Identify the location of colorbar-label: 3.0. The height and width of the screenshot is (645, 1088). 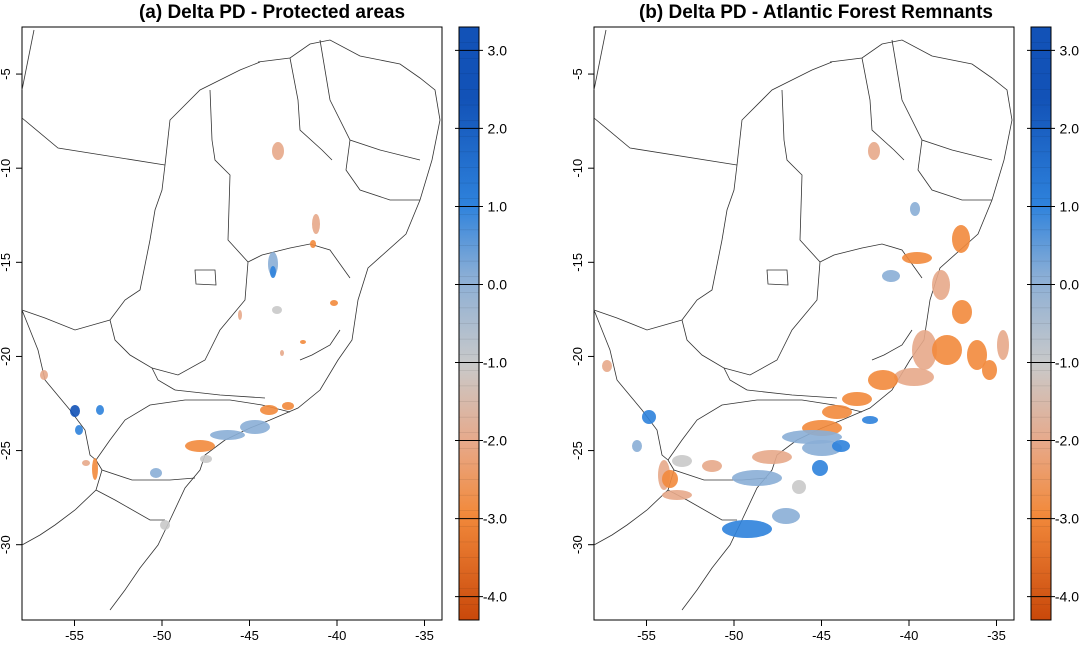
(1070, 50).